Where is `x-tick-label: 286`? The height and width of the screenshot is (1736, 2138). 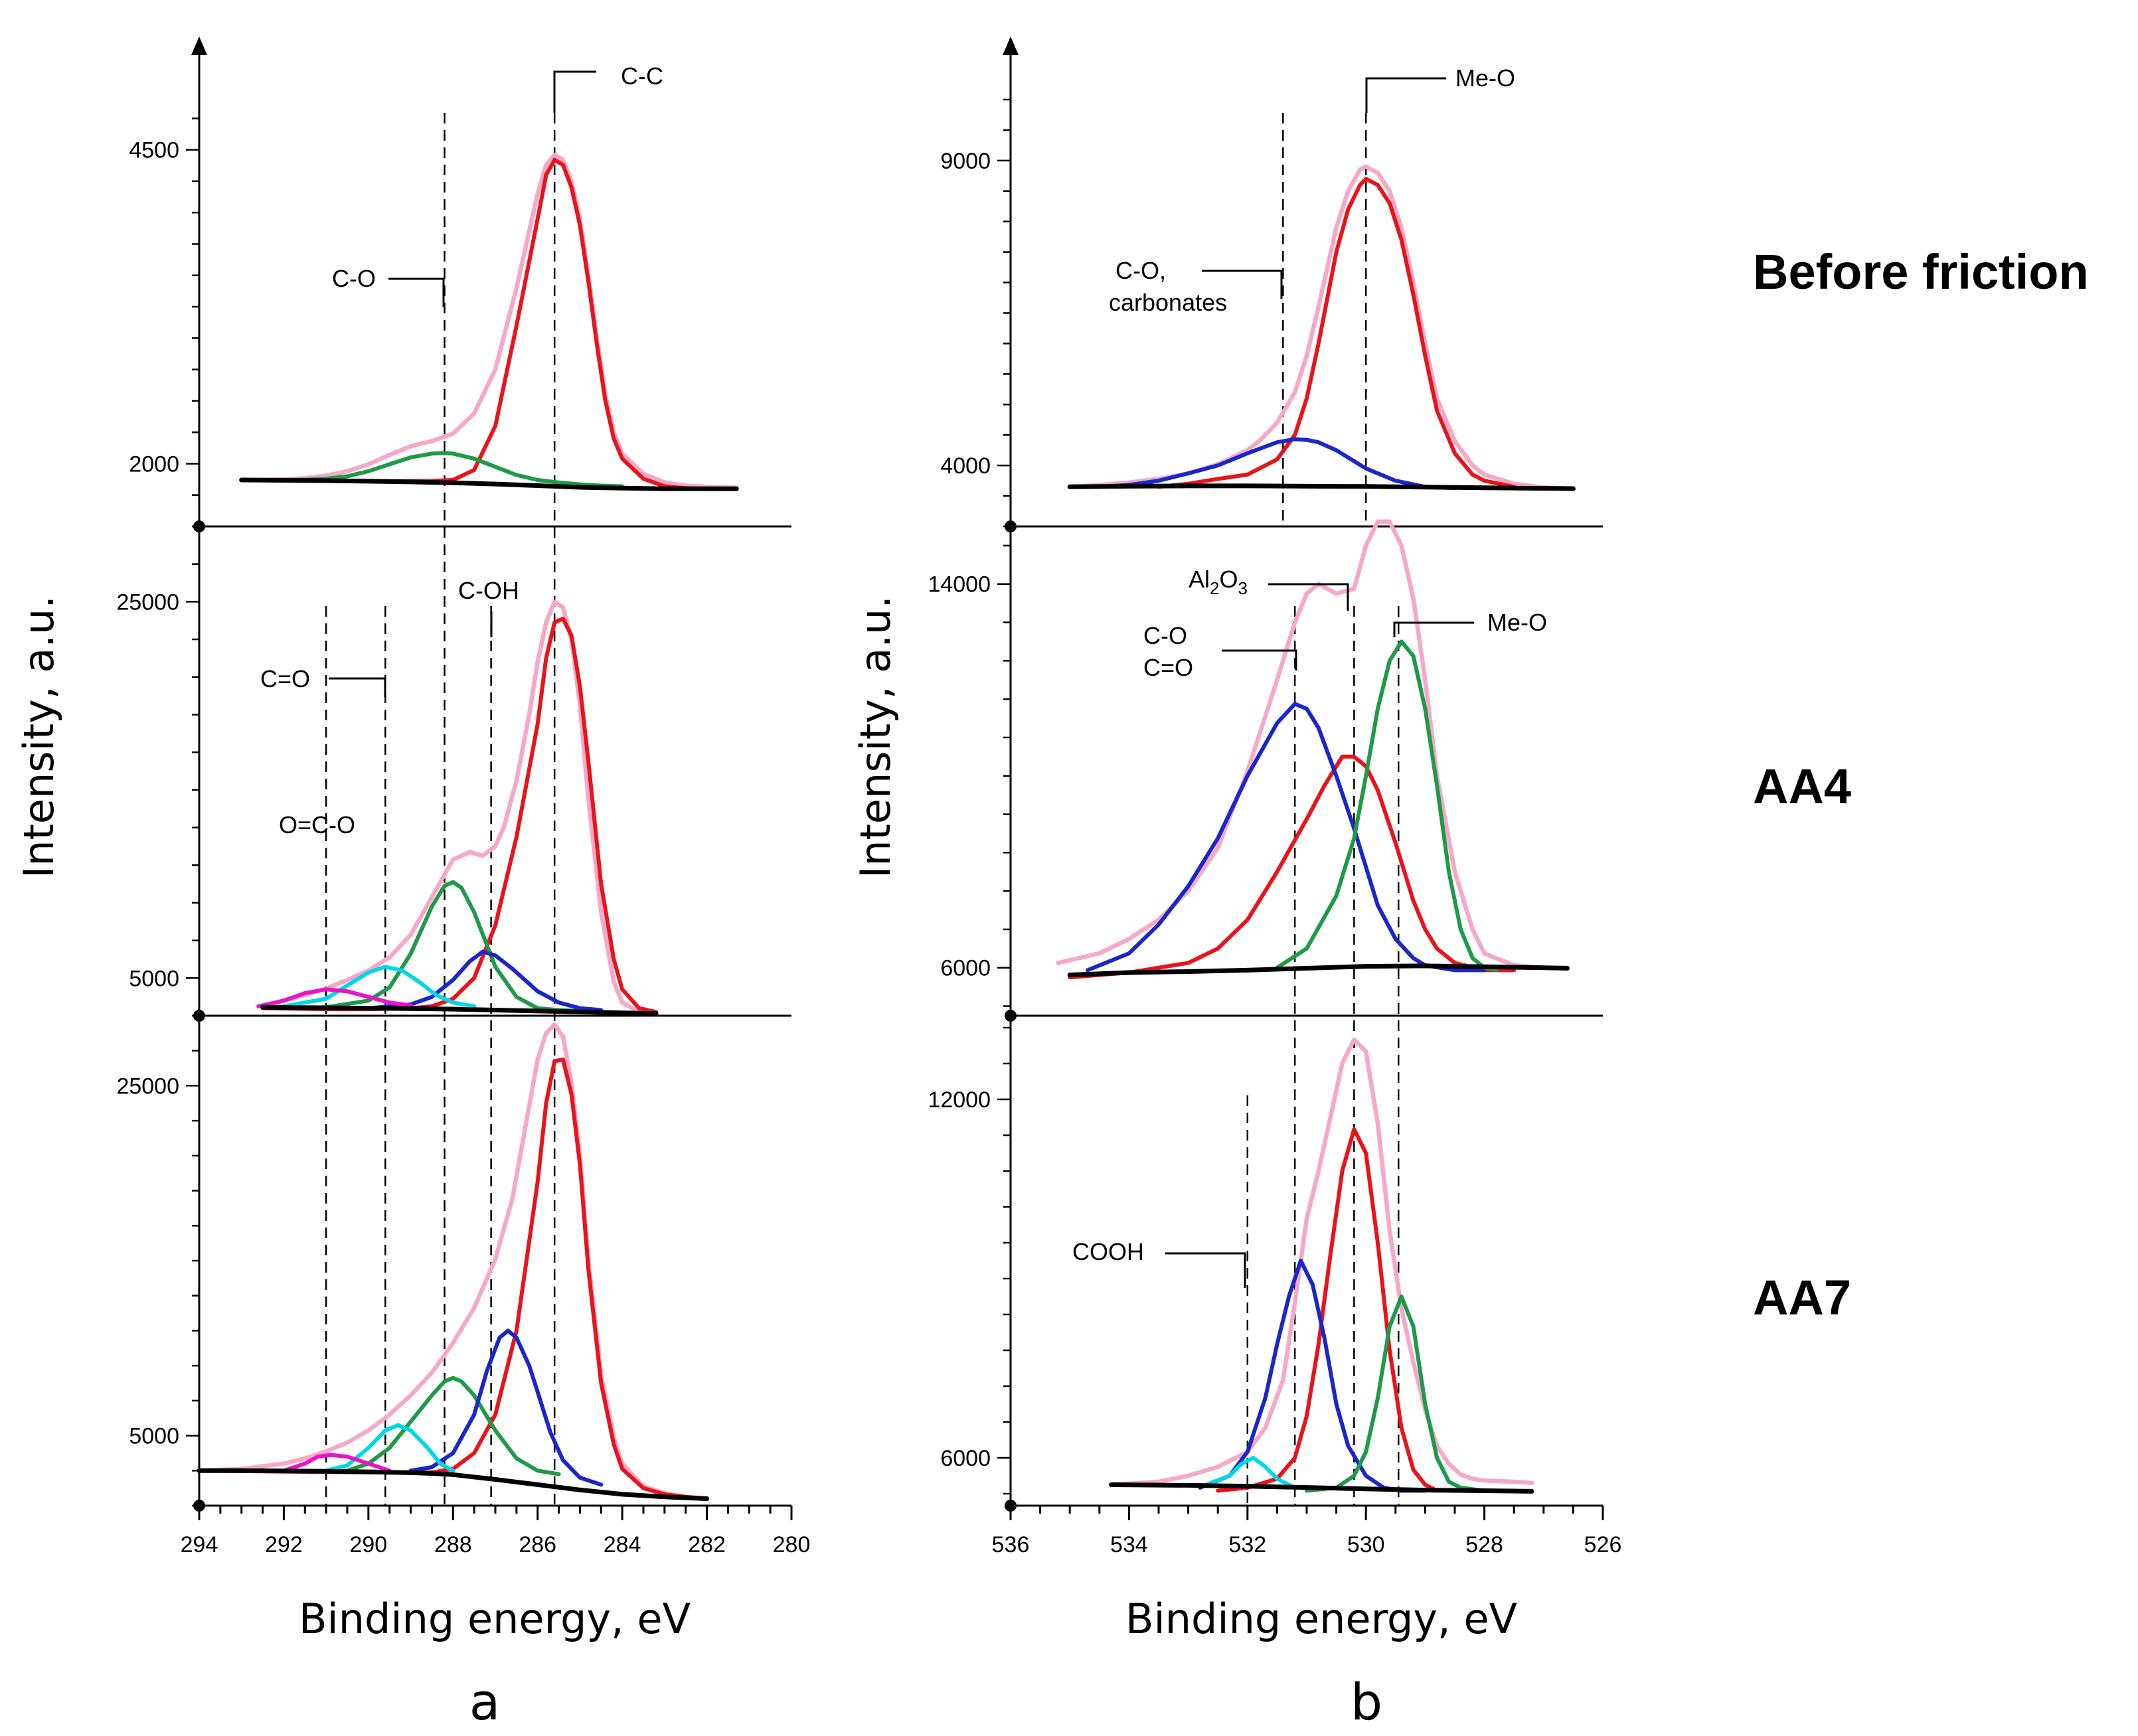
x-tick-label: 286 is located at coordinates (538, 1544).